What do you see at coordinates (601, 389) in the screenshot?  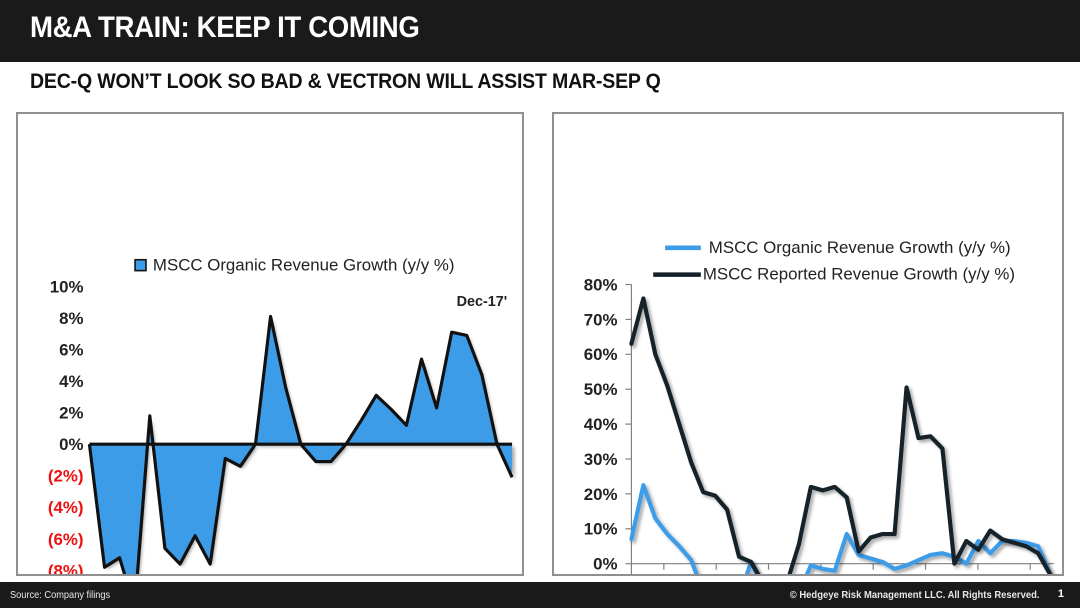 I see `y-tick-label: 50%` at bounding box center [601, 389].